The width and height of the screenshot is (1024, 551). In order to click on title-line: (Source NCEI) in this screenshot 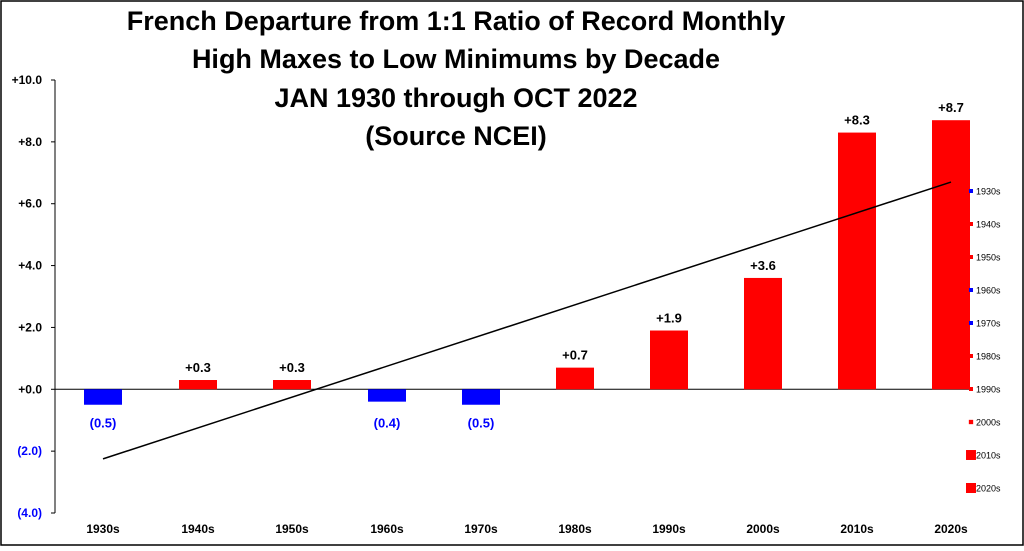, I will do `click(456, 136)`.